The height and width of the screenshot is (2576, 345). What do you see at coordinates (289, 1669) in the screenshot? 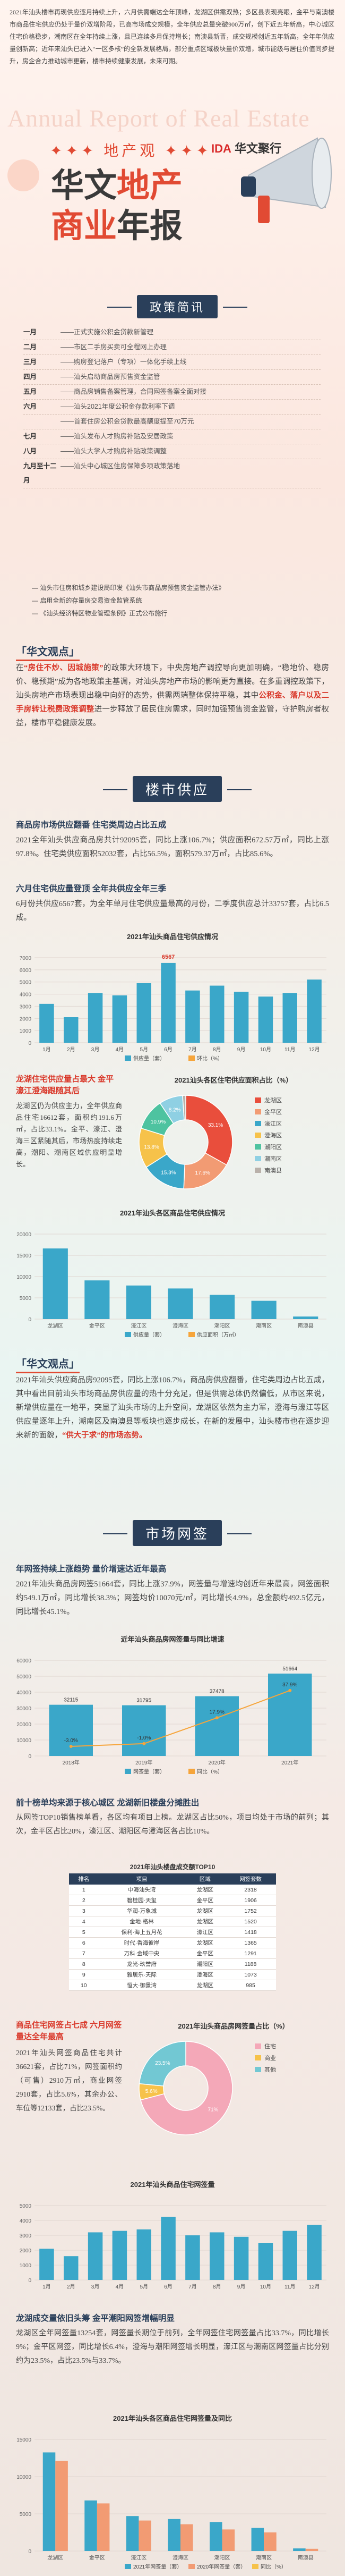
I see `bar-value-label: 51664` at bounding box center [289, 1669].